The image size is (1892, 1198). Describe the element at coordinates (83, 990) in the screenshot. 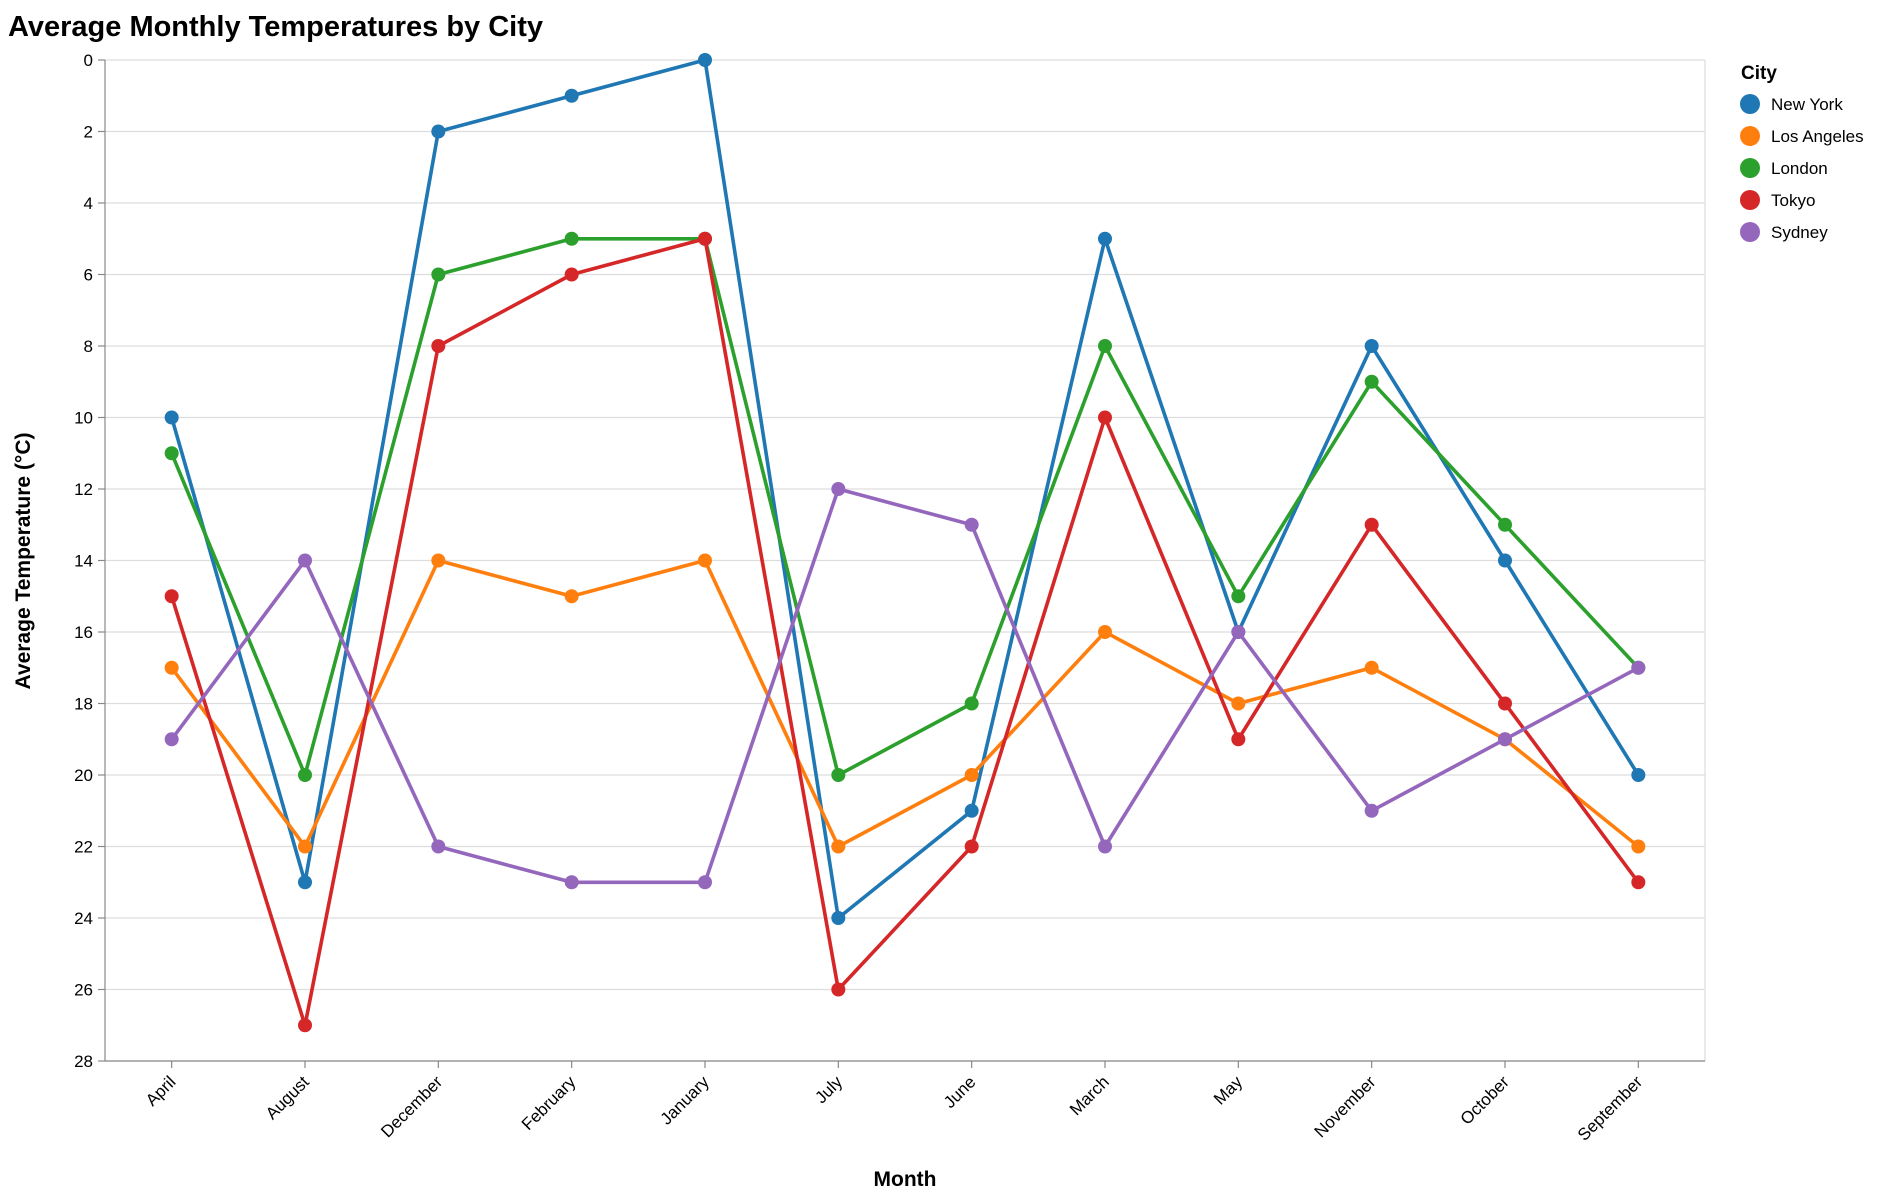

I see `y-tick-label: 26` at that location.